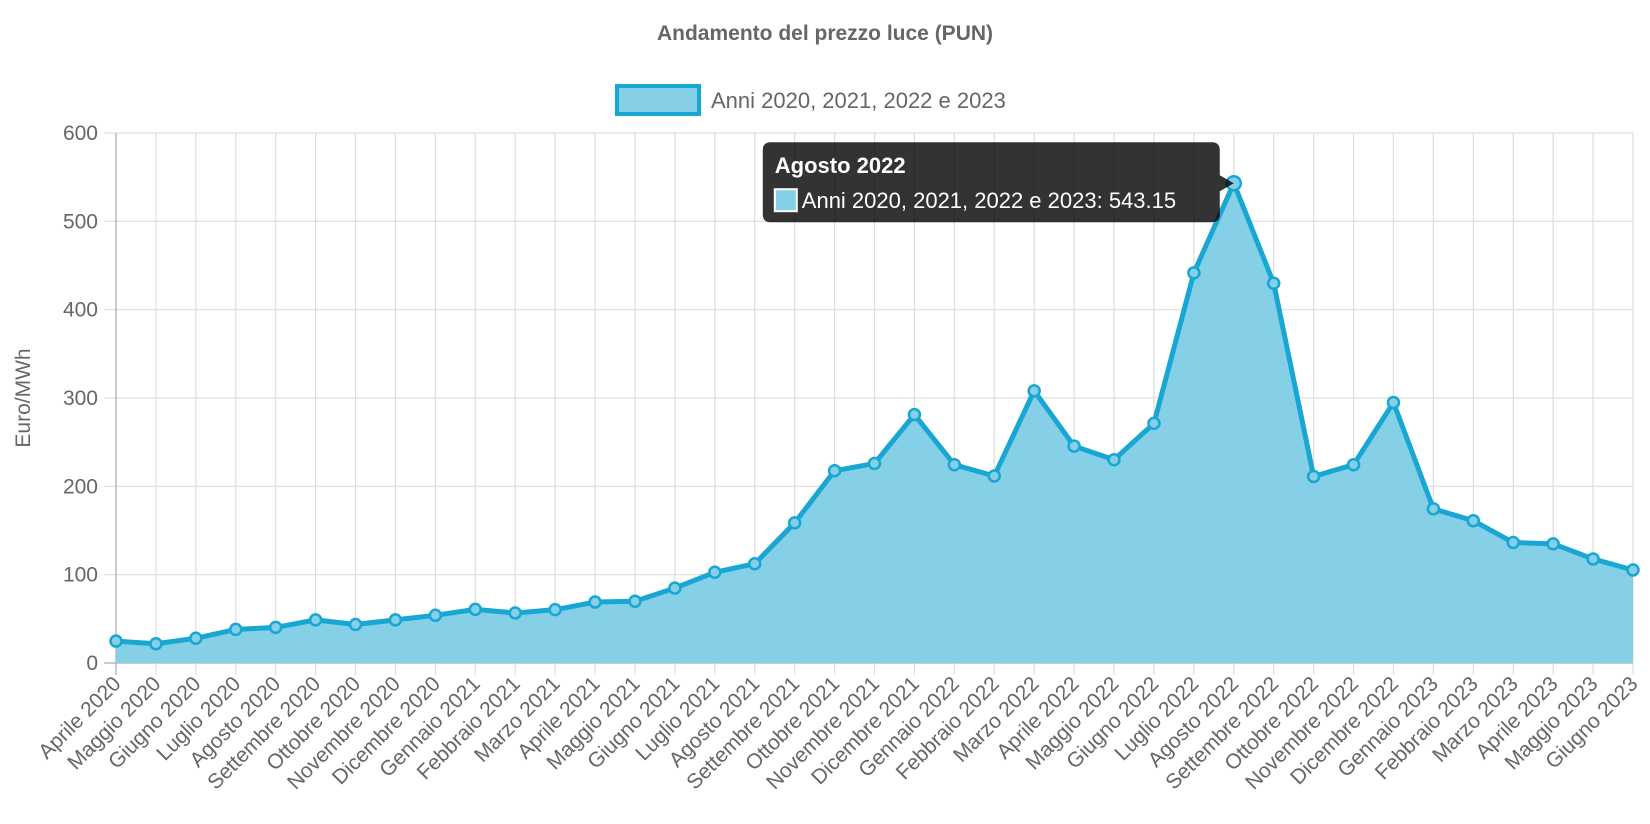 Image resolution: width=1650 pixels, height=824 pixels. I want to click on y-tick-label: 100, so click(80, 575).